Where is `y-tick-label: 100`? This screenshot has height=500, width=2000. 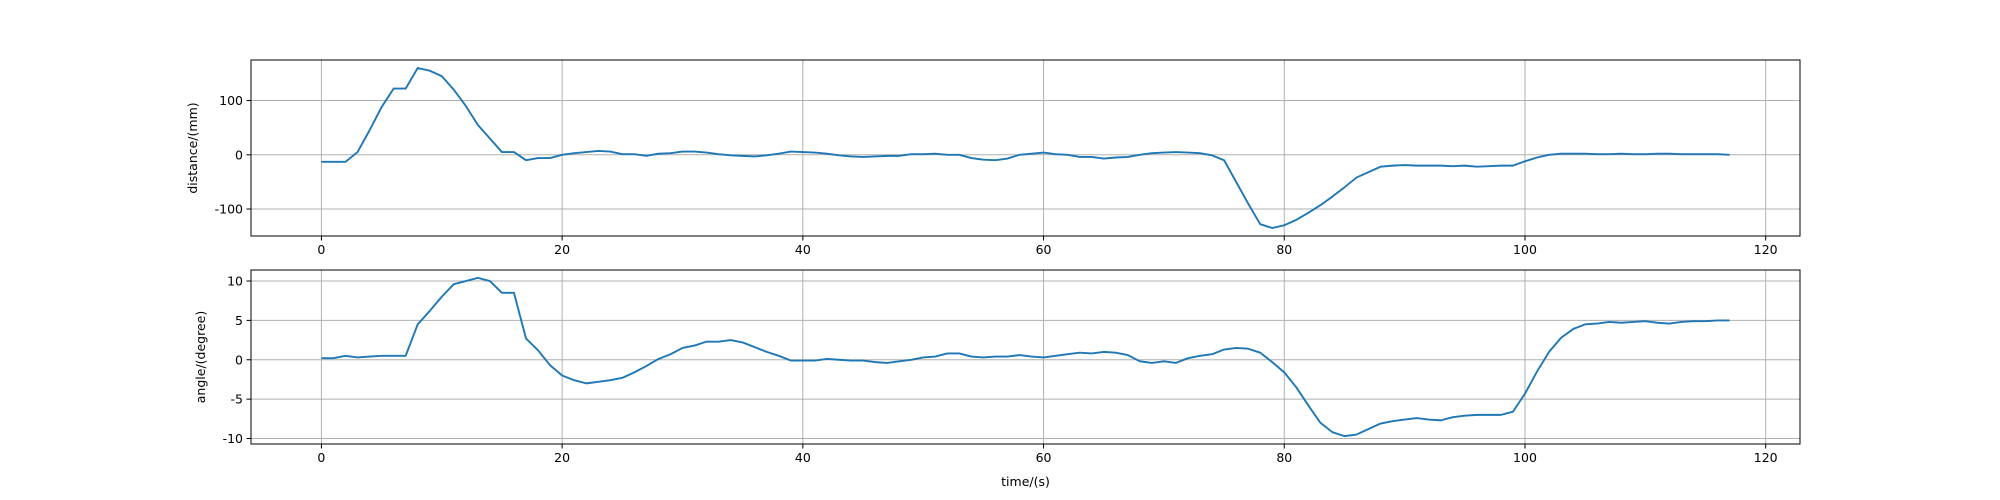
y-tick-label: 100 is located at coordinates (231, 100).